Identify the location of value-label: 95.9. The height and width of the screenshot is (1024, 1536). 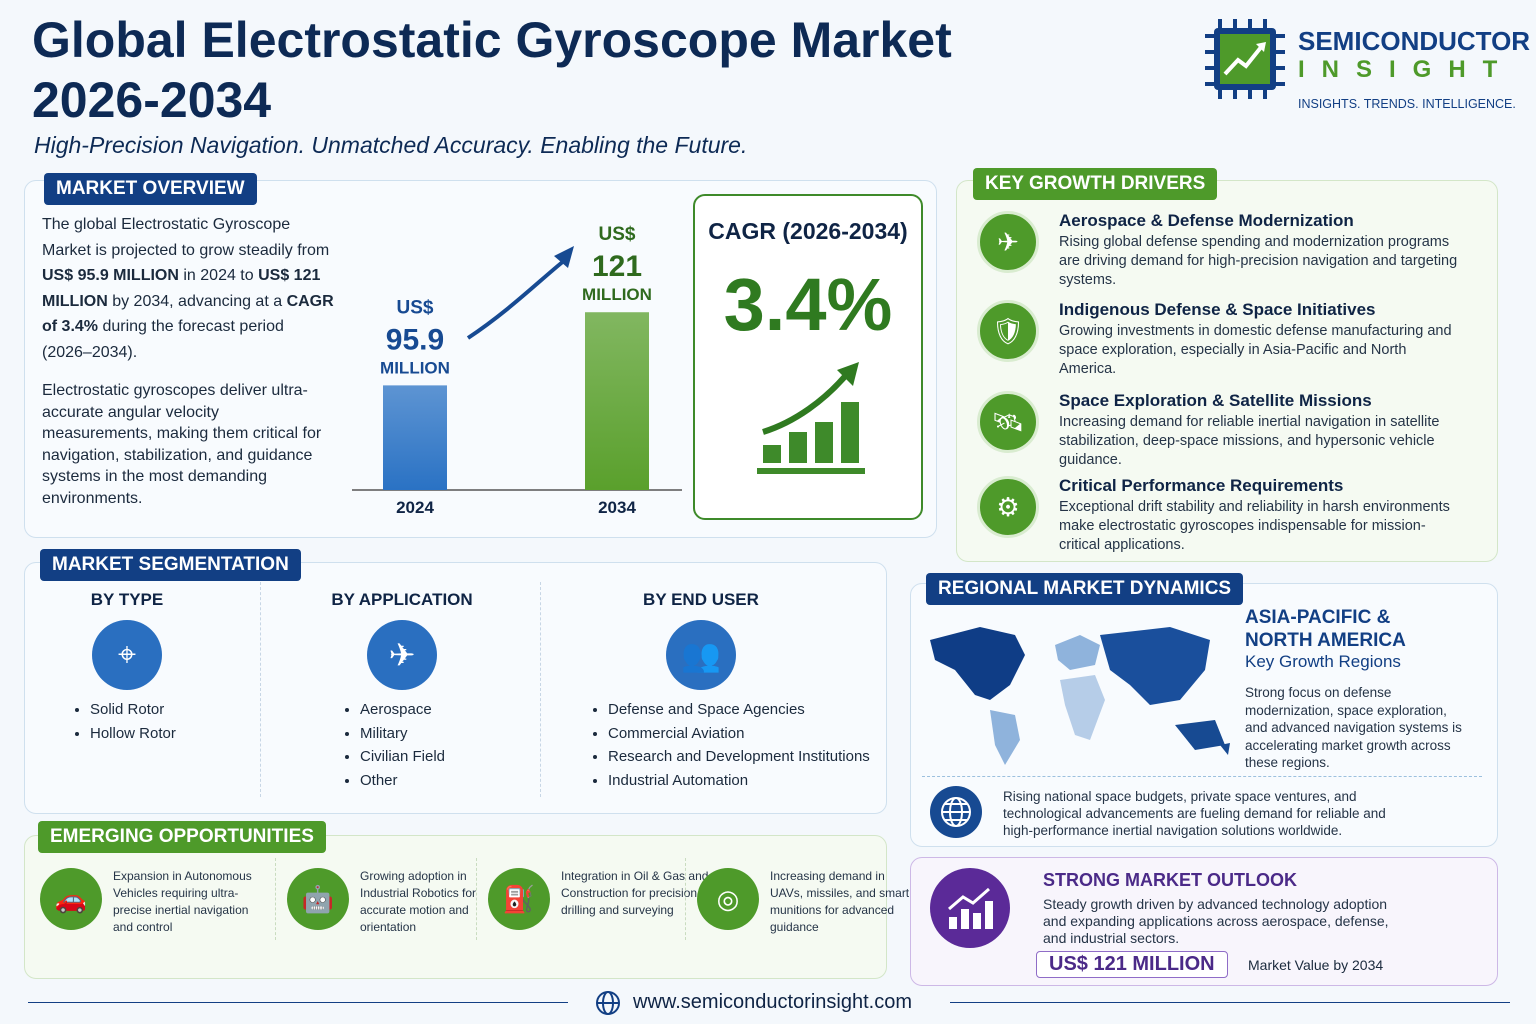
(415, 339).